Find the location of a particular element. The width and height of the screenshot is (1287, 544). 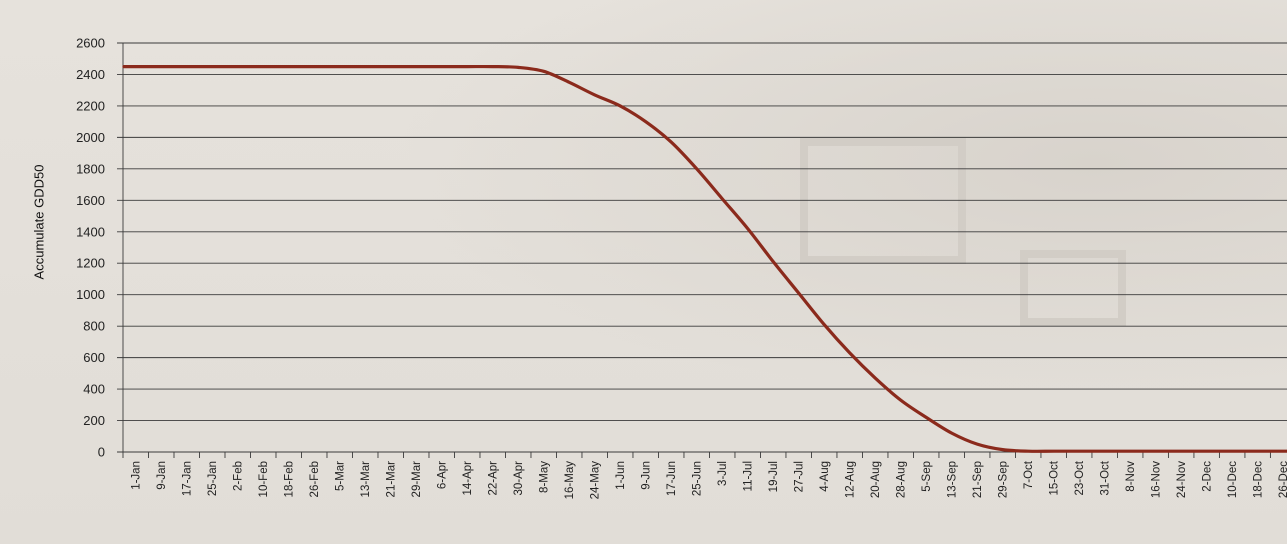

x-tick-label: 25-Jun is located at coordinates (698, 478).